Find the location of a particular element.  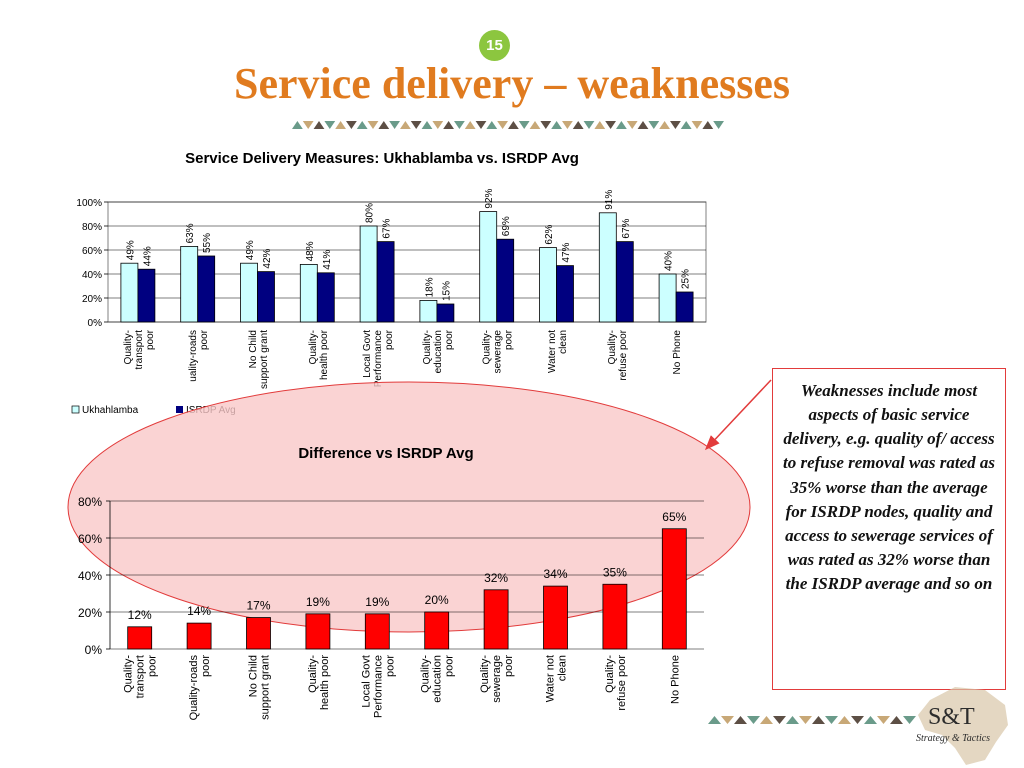

chart1-data-label: 69% is located at coordinates (506, 226).